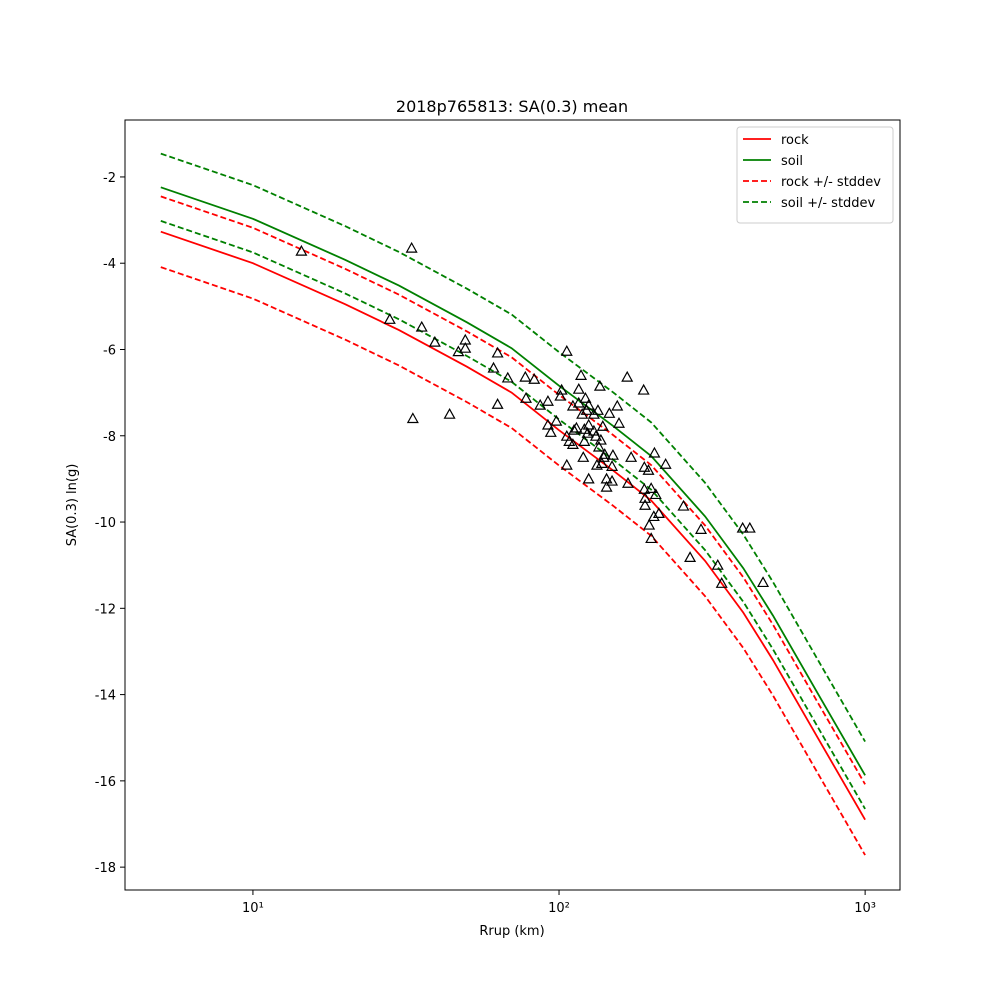 The width and height of the screenshot is (1000, 1004). Describe the element at coordinates (105, 868) in the screenshot. I see `y-tick-label: -18` at that location.